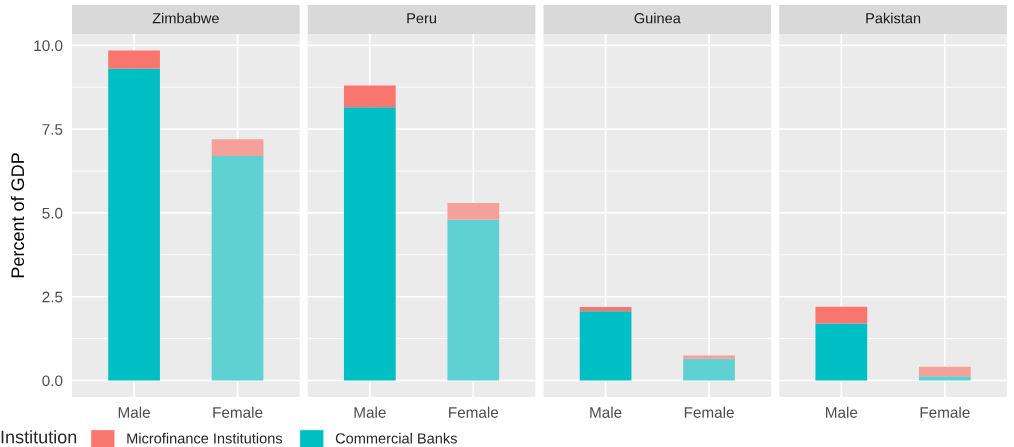 This screenshot has width=1014, height=447. What do you see at coordinates (421, 18) in the screenshot?
I see `chart-title: Peru` at bounding box center [421, 18].